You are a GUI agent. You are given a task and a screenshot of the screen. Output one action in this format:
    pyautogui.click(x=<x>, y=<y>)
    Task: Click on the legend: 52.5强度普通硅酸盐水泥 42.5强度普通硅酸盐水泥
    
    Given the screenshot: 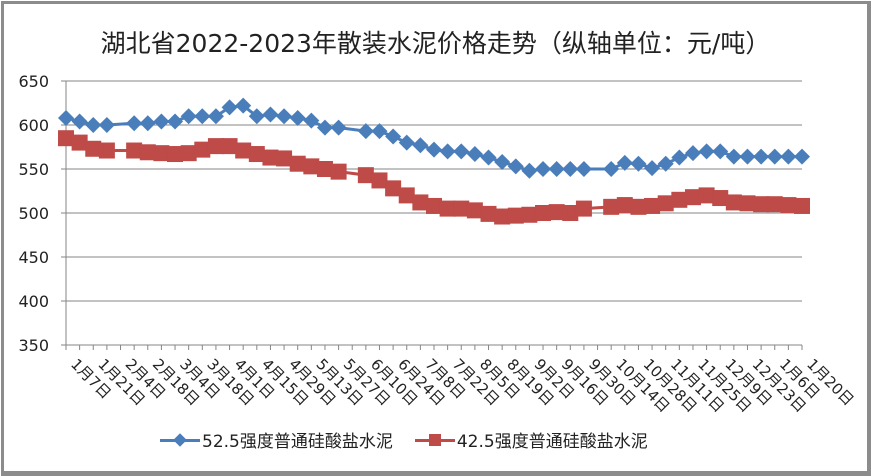 What is the action you would take?
    pyautogui.click(x=415, y=439)
    